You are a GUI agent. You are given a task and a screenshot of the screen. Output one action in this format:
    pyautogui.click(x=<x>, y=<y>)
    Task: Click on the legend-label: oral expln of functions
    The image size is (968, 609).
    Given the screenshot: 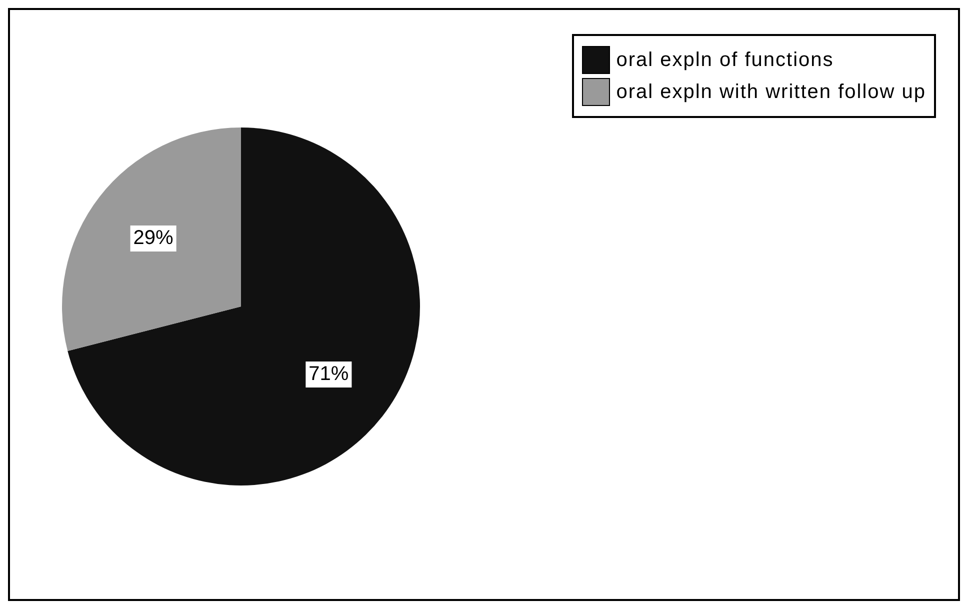 What is the action you would take?
    pyautogui.click(x=725, y=60)
    